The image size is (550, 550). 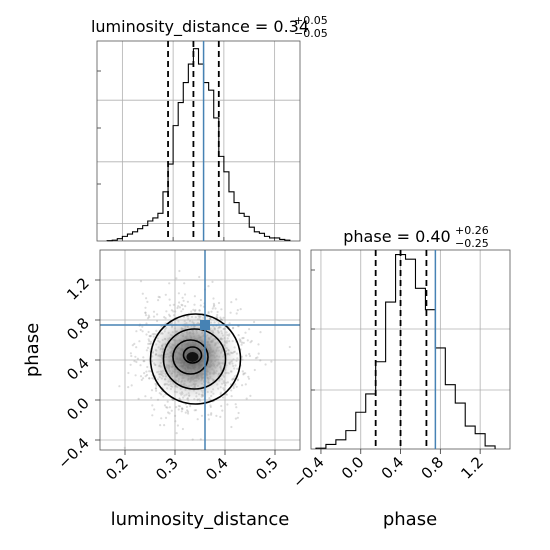 I want to click on luminosity-distance-x-axis-label: luminosity_distance, so click(x=200, y=519).